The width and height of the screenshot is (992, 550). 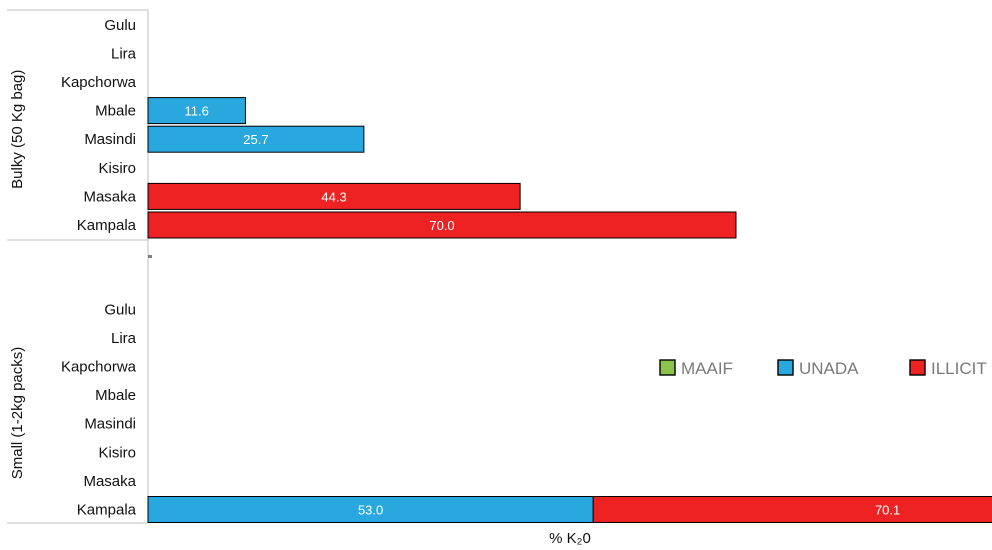 I want to click on legend-swatch-illicit, so click(x=917, y=367).